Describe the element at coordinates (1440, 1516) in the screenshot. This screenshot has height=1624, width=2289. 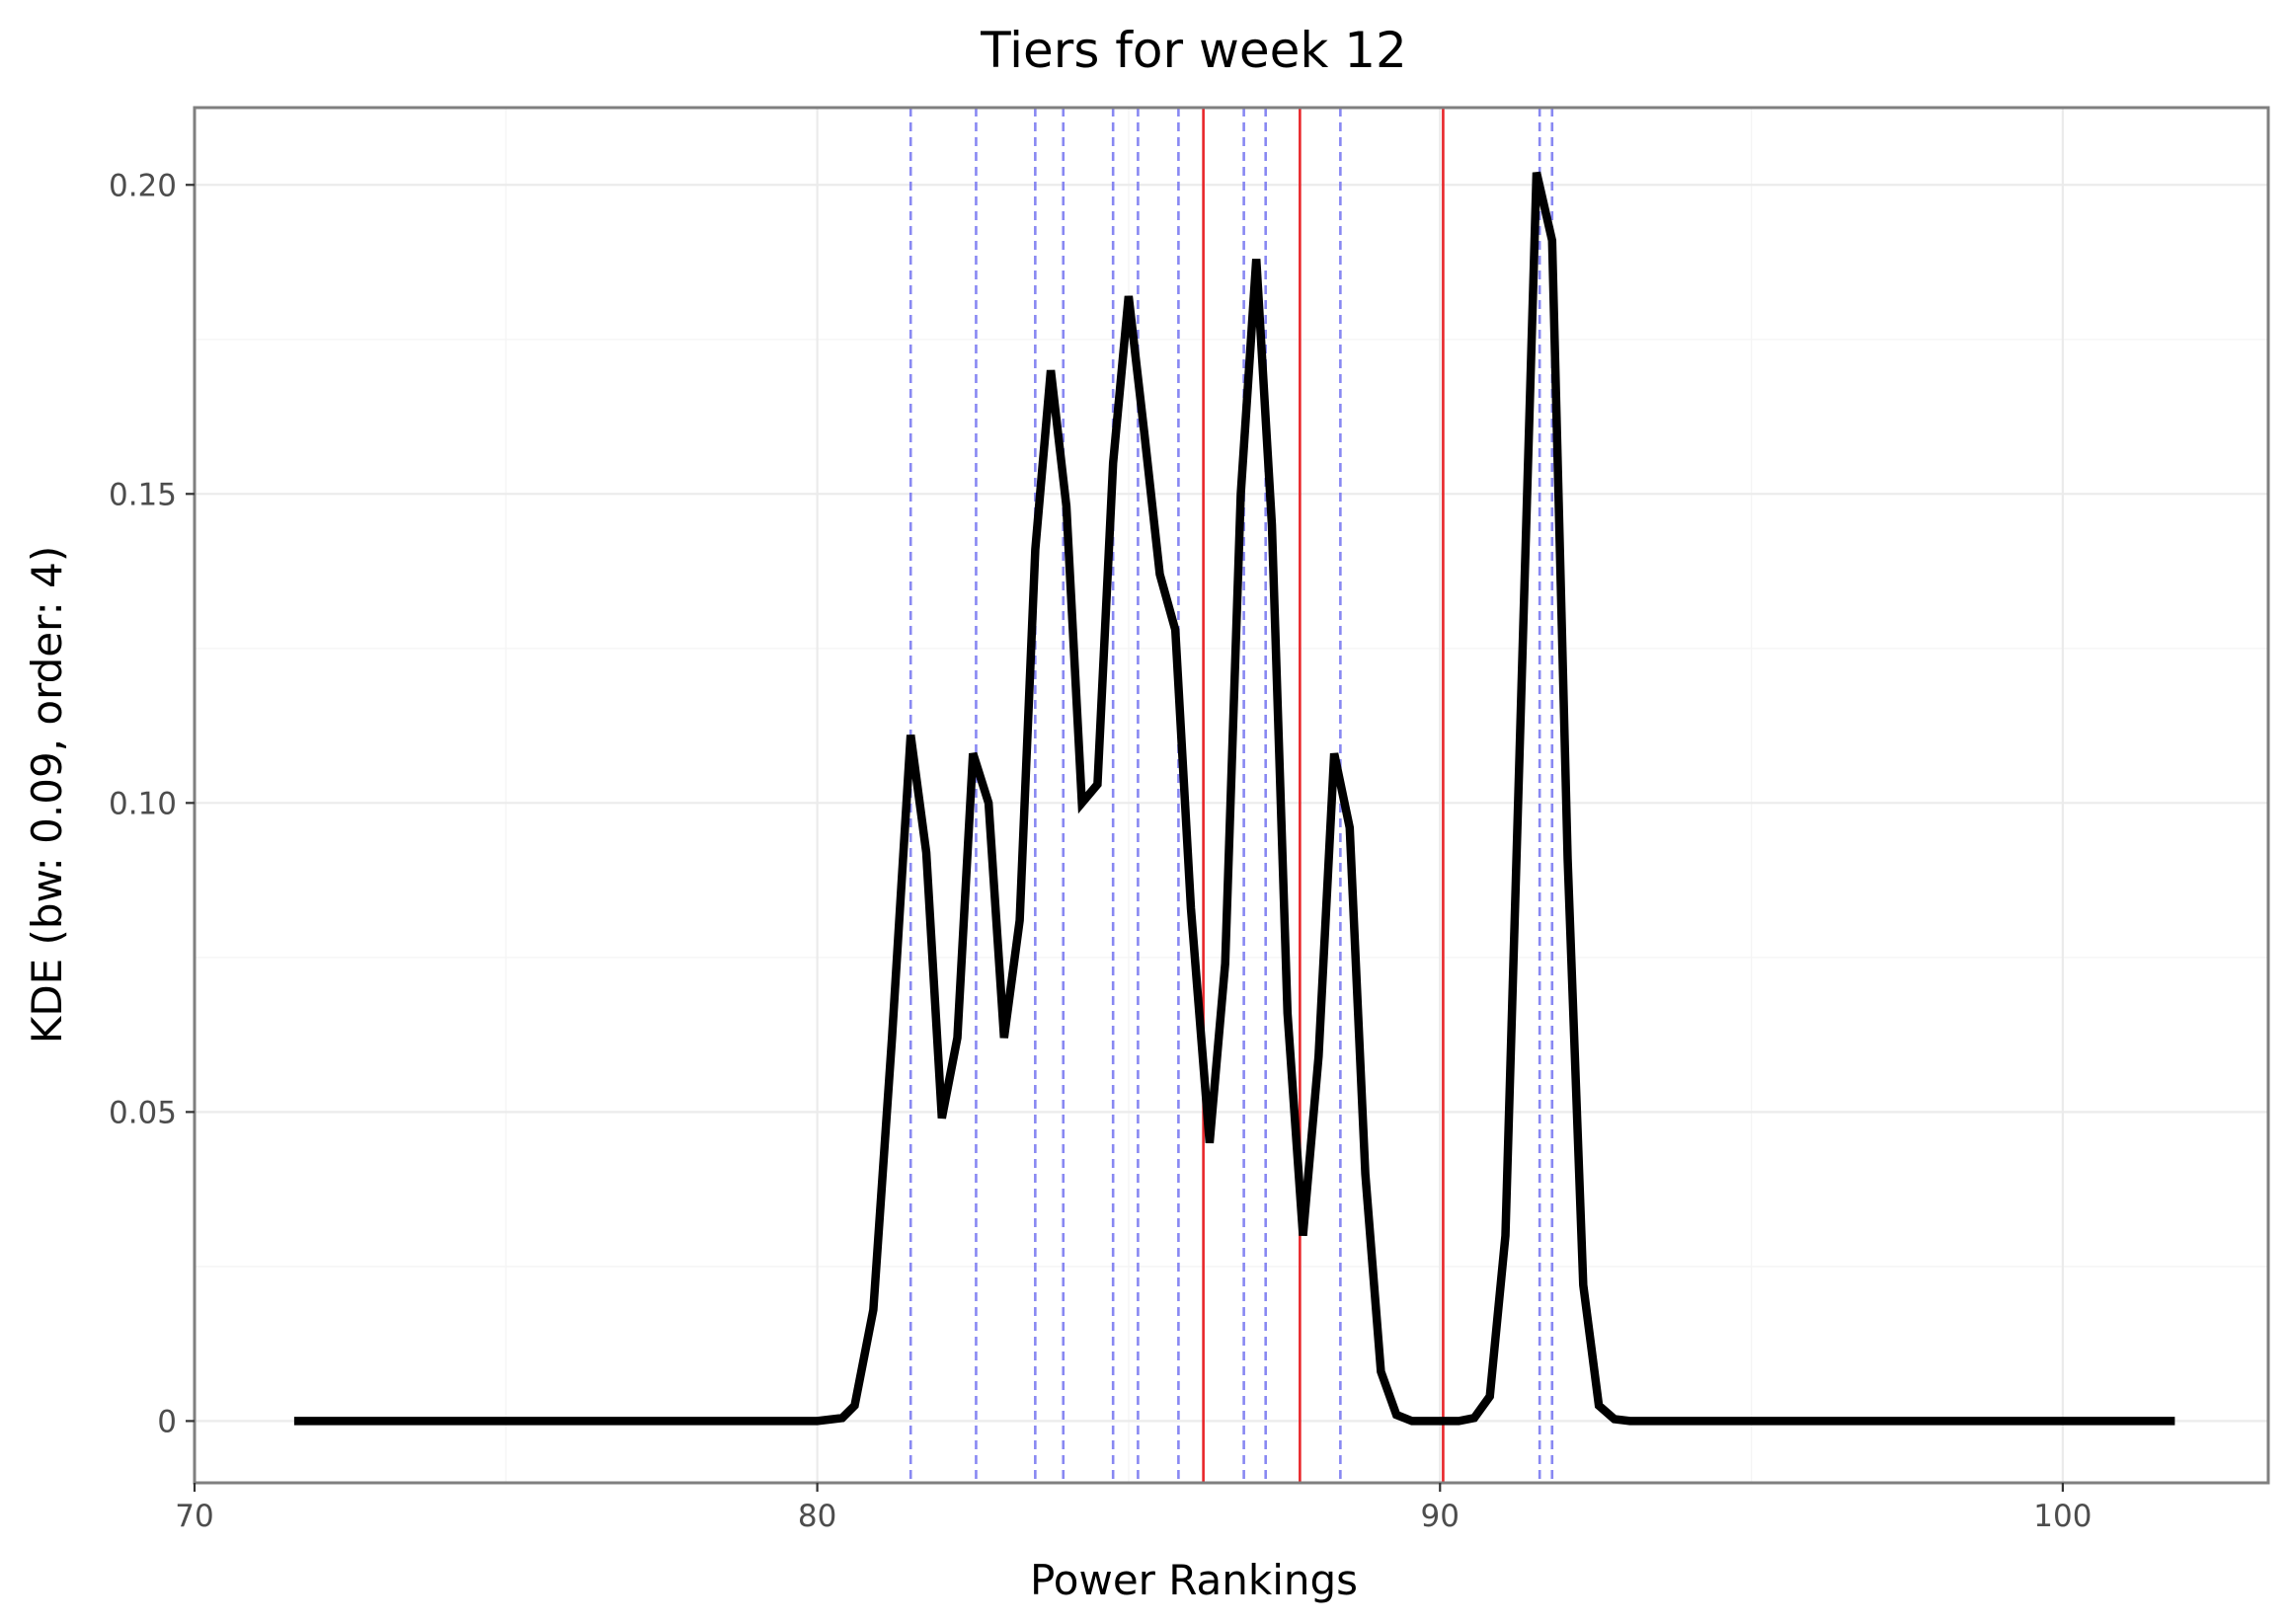
I see `x-tick-label: 90` at that location.